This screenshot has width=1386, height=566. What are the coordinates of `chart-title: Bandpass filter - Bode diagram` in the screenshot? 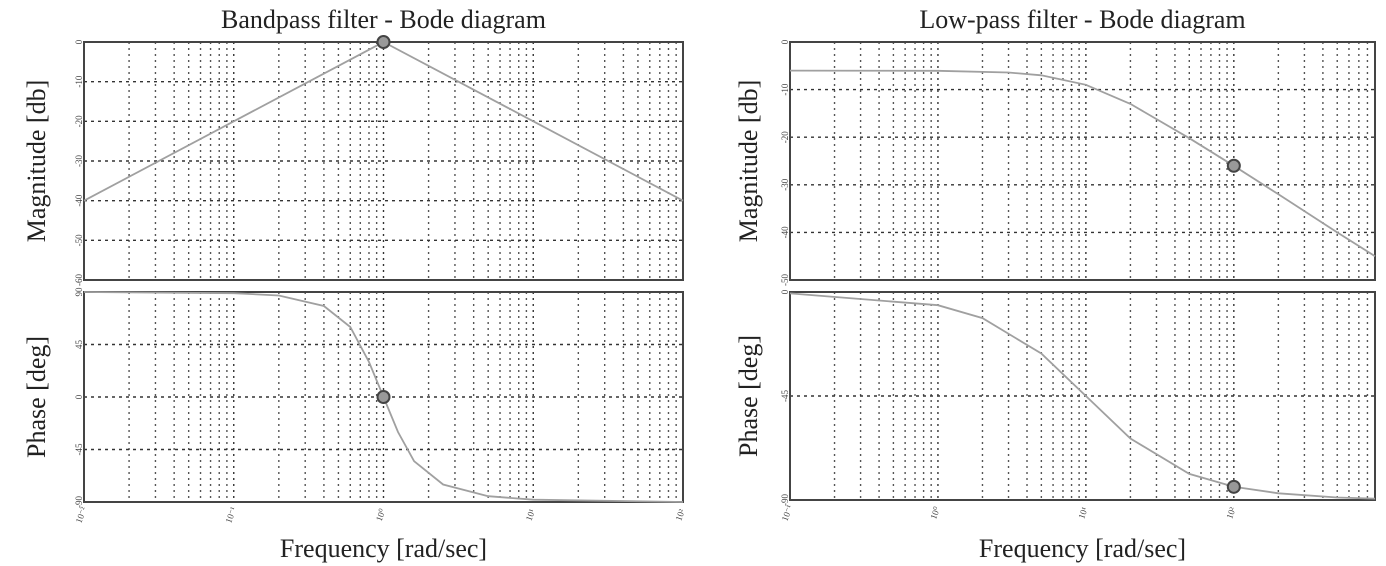 It's located at (383, 19).